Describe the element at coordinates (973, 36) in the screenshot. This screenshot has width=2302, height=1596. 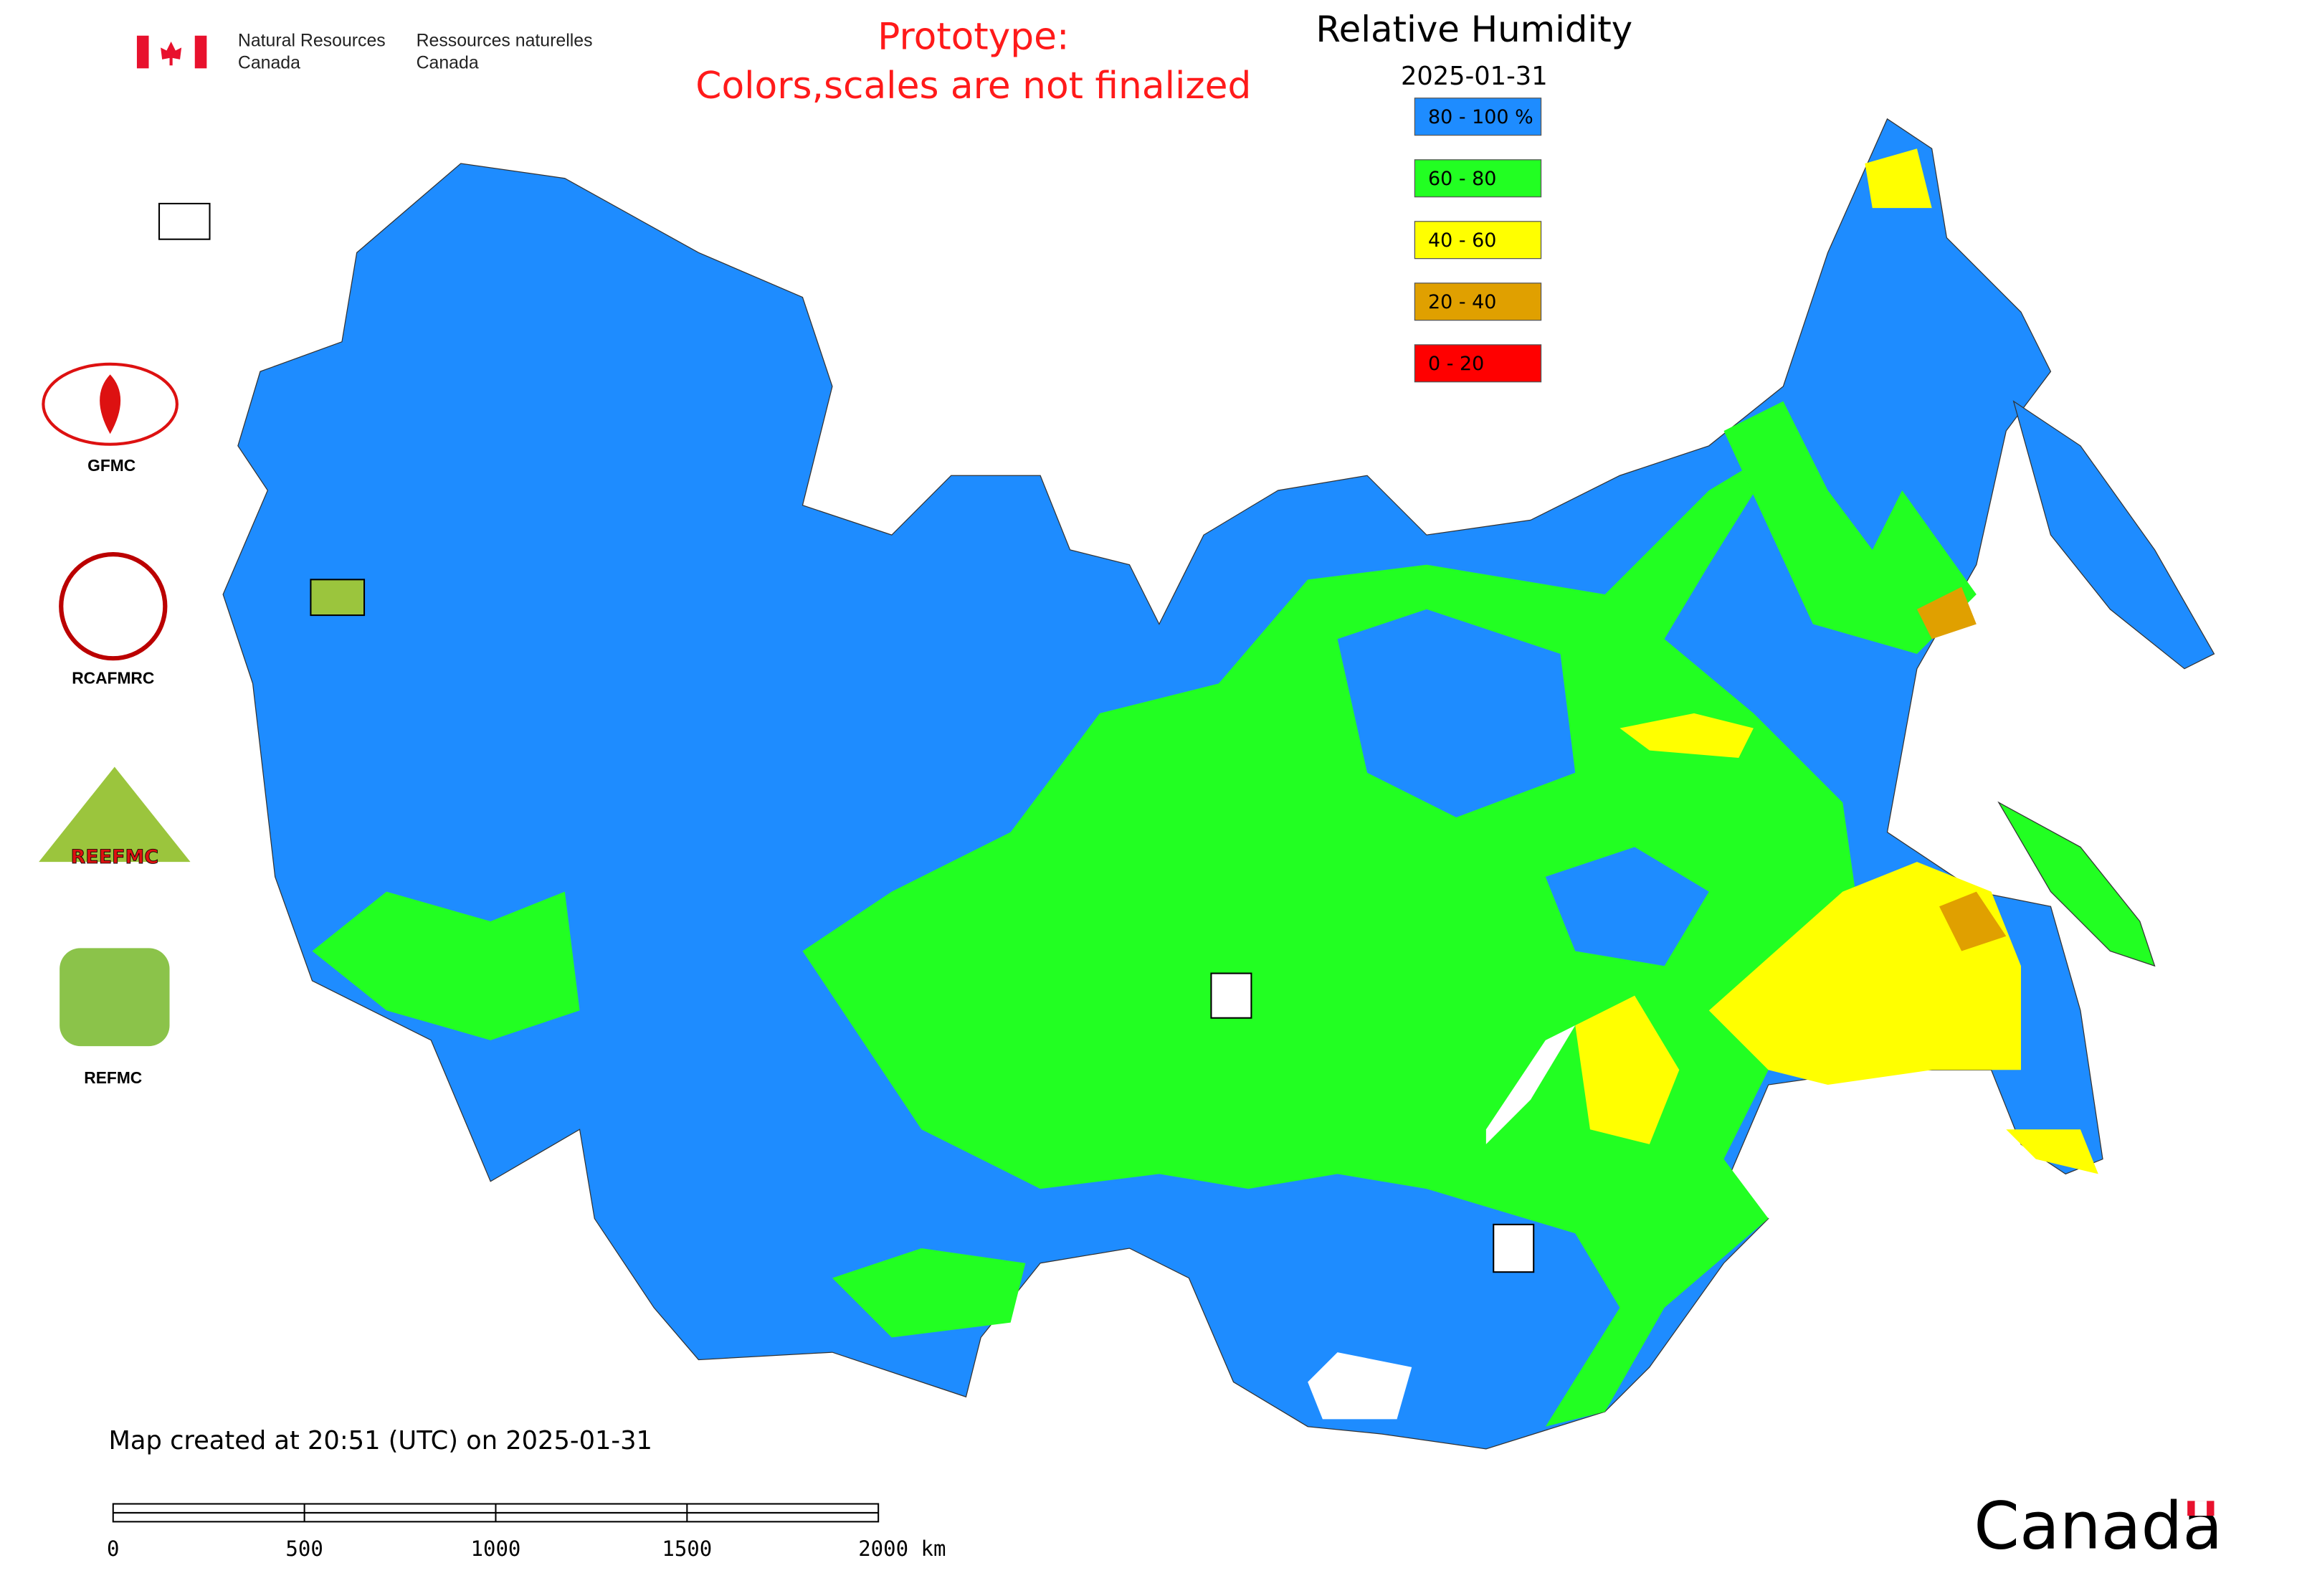
I see `notice: Prototype:` at that location.